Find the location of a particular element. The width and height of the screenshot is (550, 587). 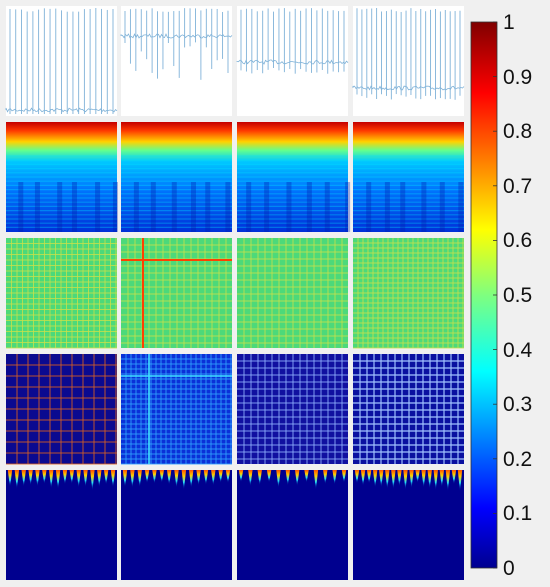

colorbar-tick: 0.5 is located at coordinates (518, 295).